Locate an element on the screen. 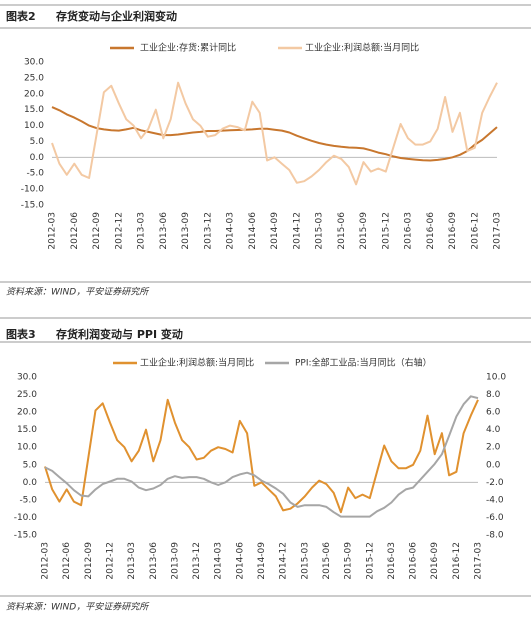  figure-label: 图表2 is located at coordinates (21, 16).